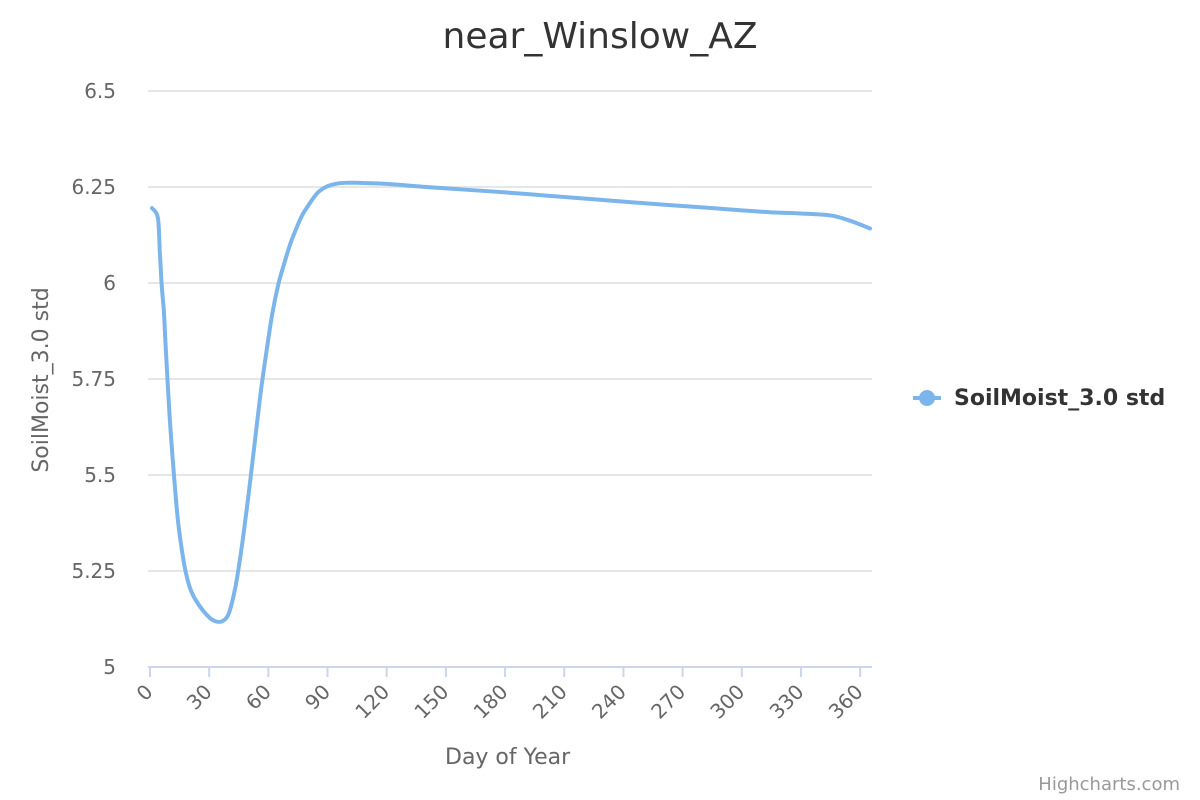 Image resolution: width=1200 pixels, height=800 pixels. I want to click on x-tick-label: 270, so click(668, 702).